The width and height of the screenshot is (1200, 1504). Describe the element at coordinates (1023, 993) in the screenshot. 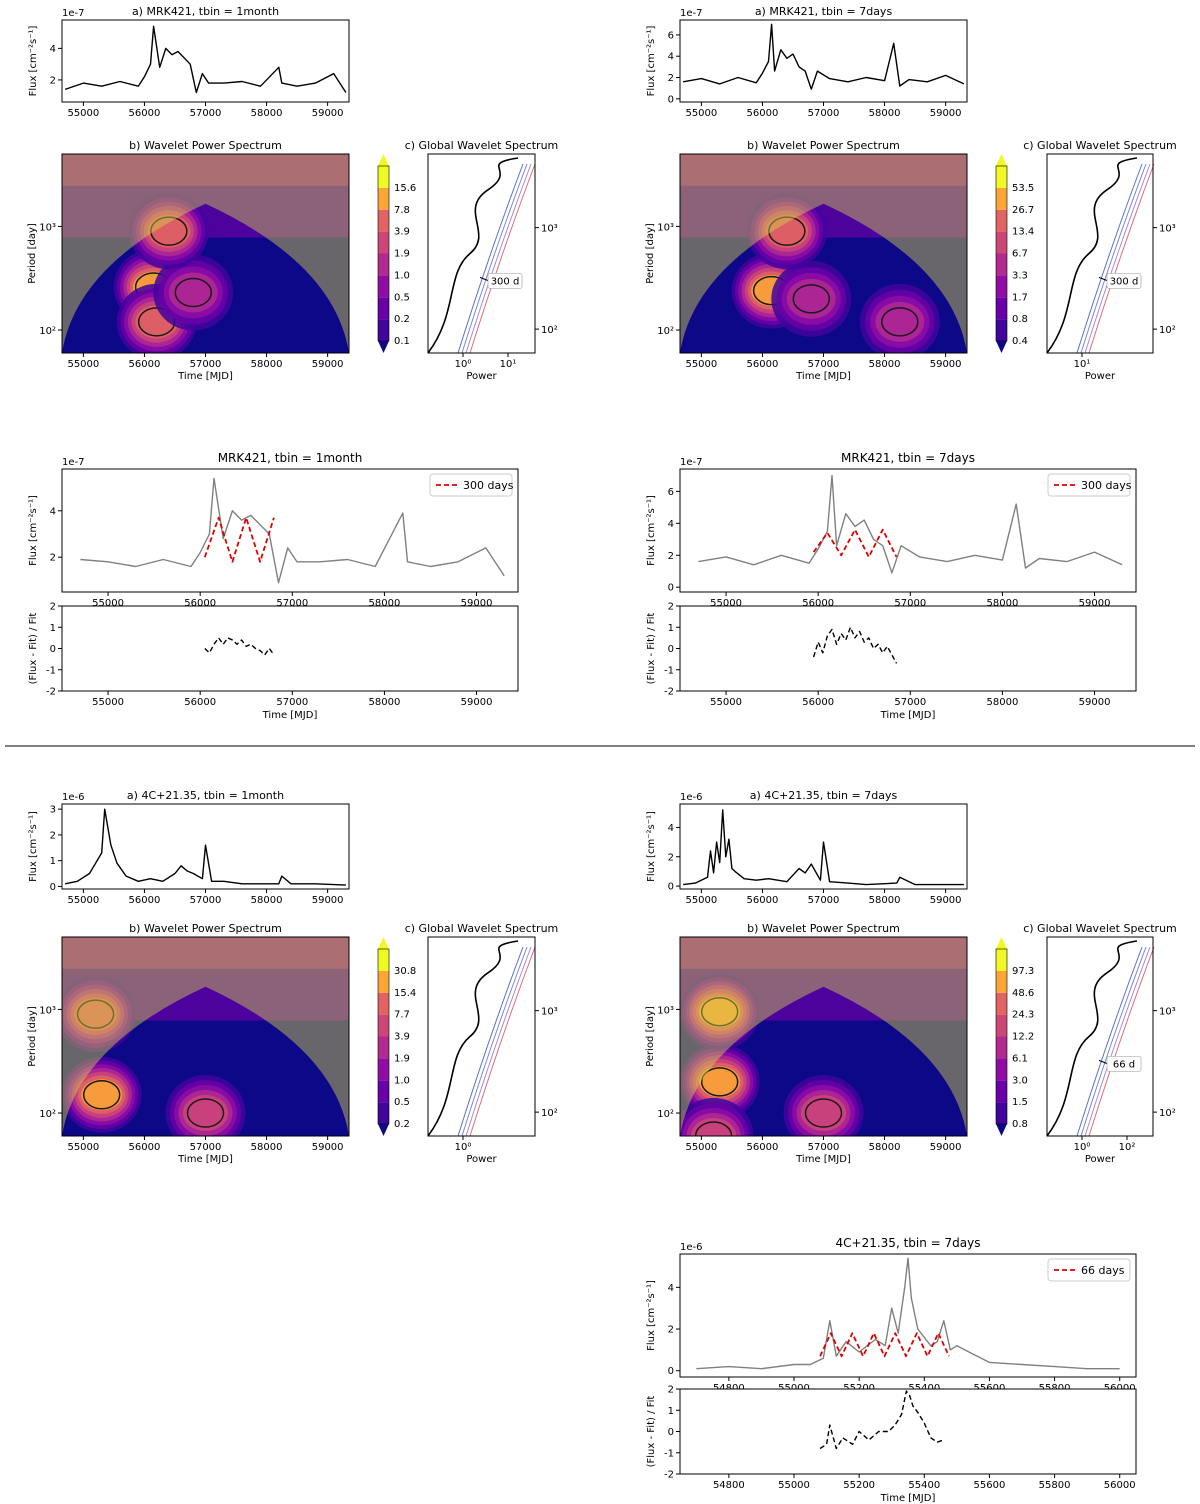

I see `colorbar-label: 48.6` at that location.